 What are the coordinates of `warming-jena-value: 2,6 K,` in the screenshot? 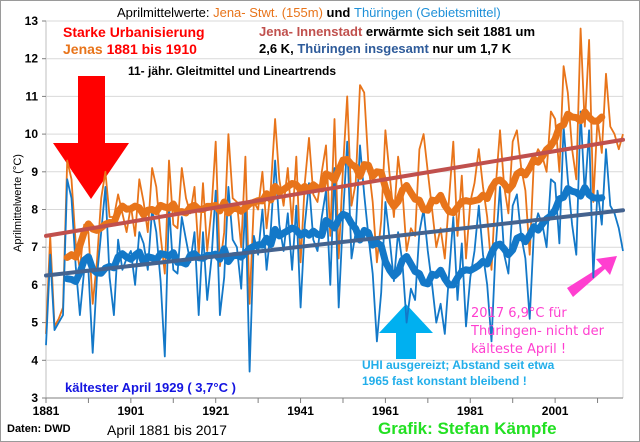 It's located at (276, 48).